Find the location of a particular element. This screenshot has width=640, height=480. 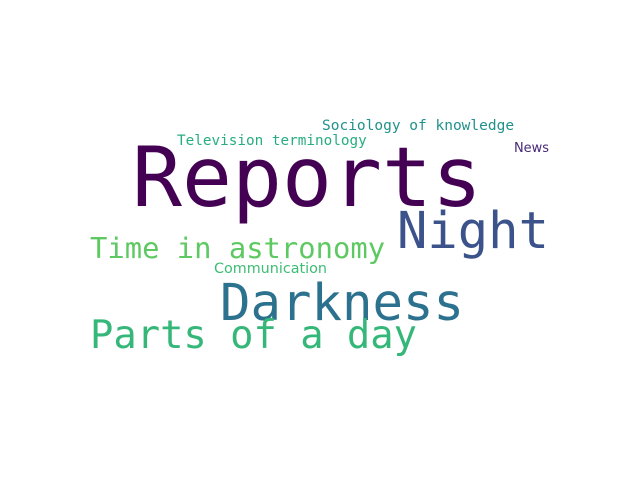

word-news: News is located at coordinates (531, 149).